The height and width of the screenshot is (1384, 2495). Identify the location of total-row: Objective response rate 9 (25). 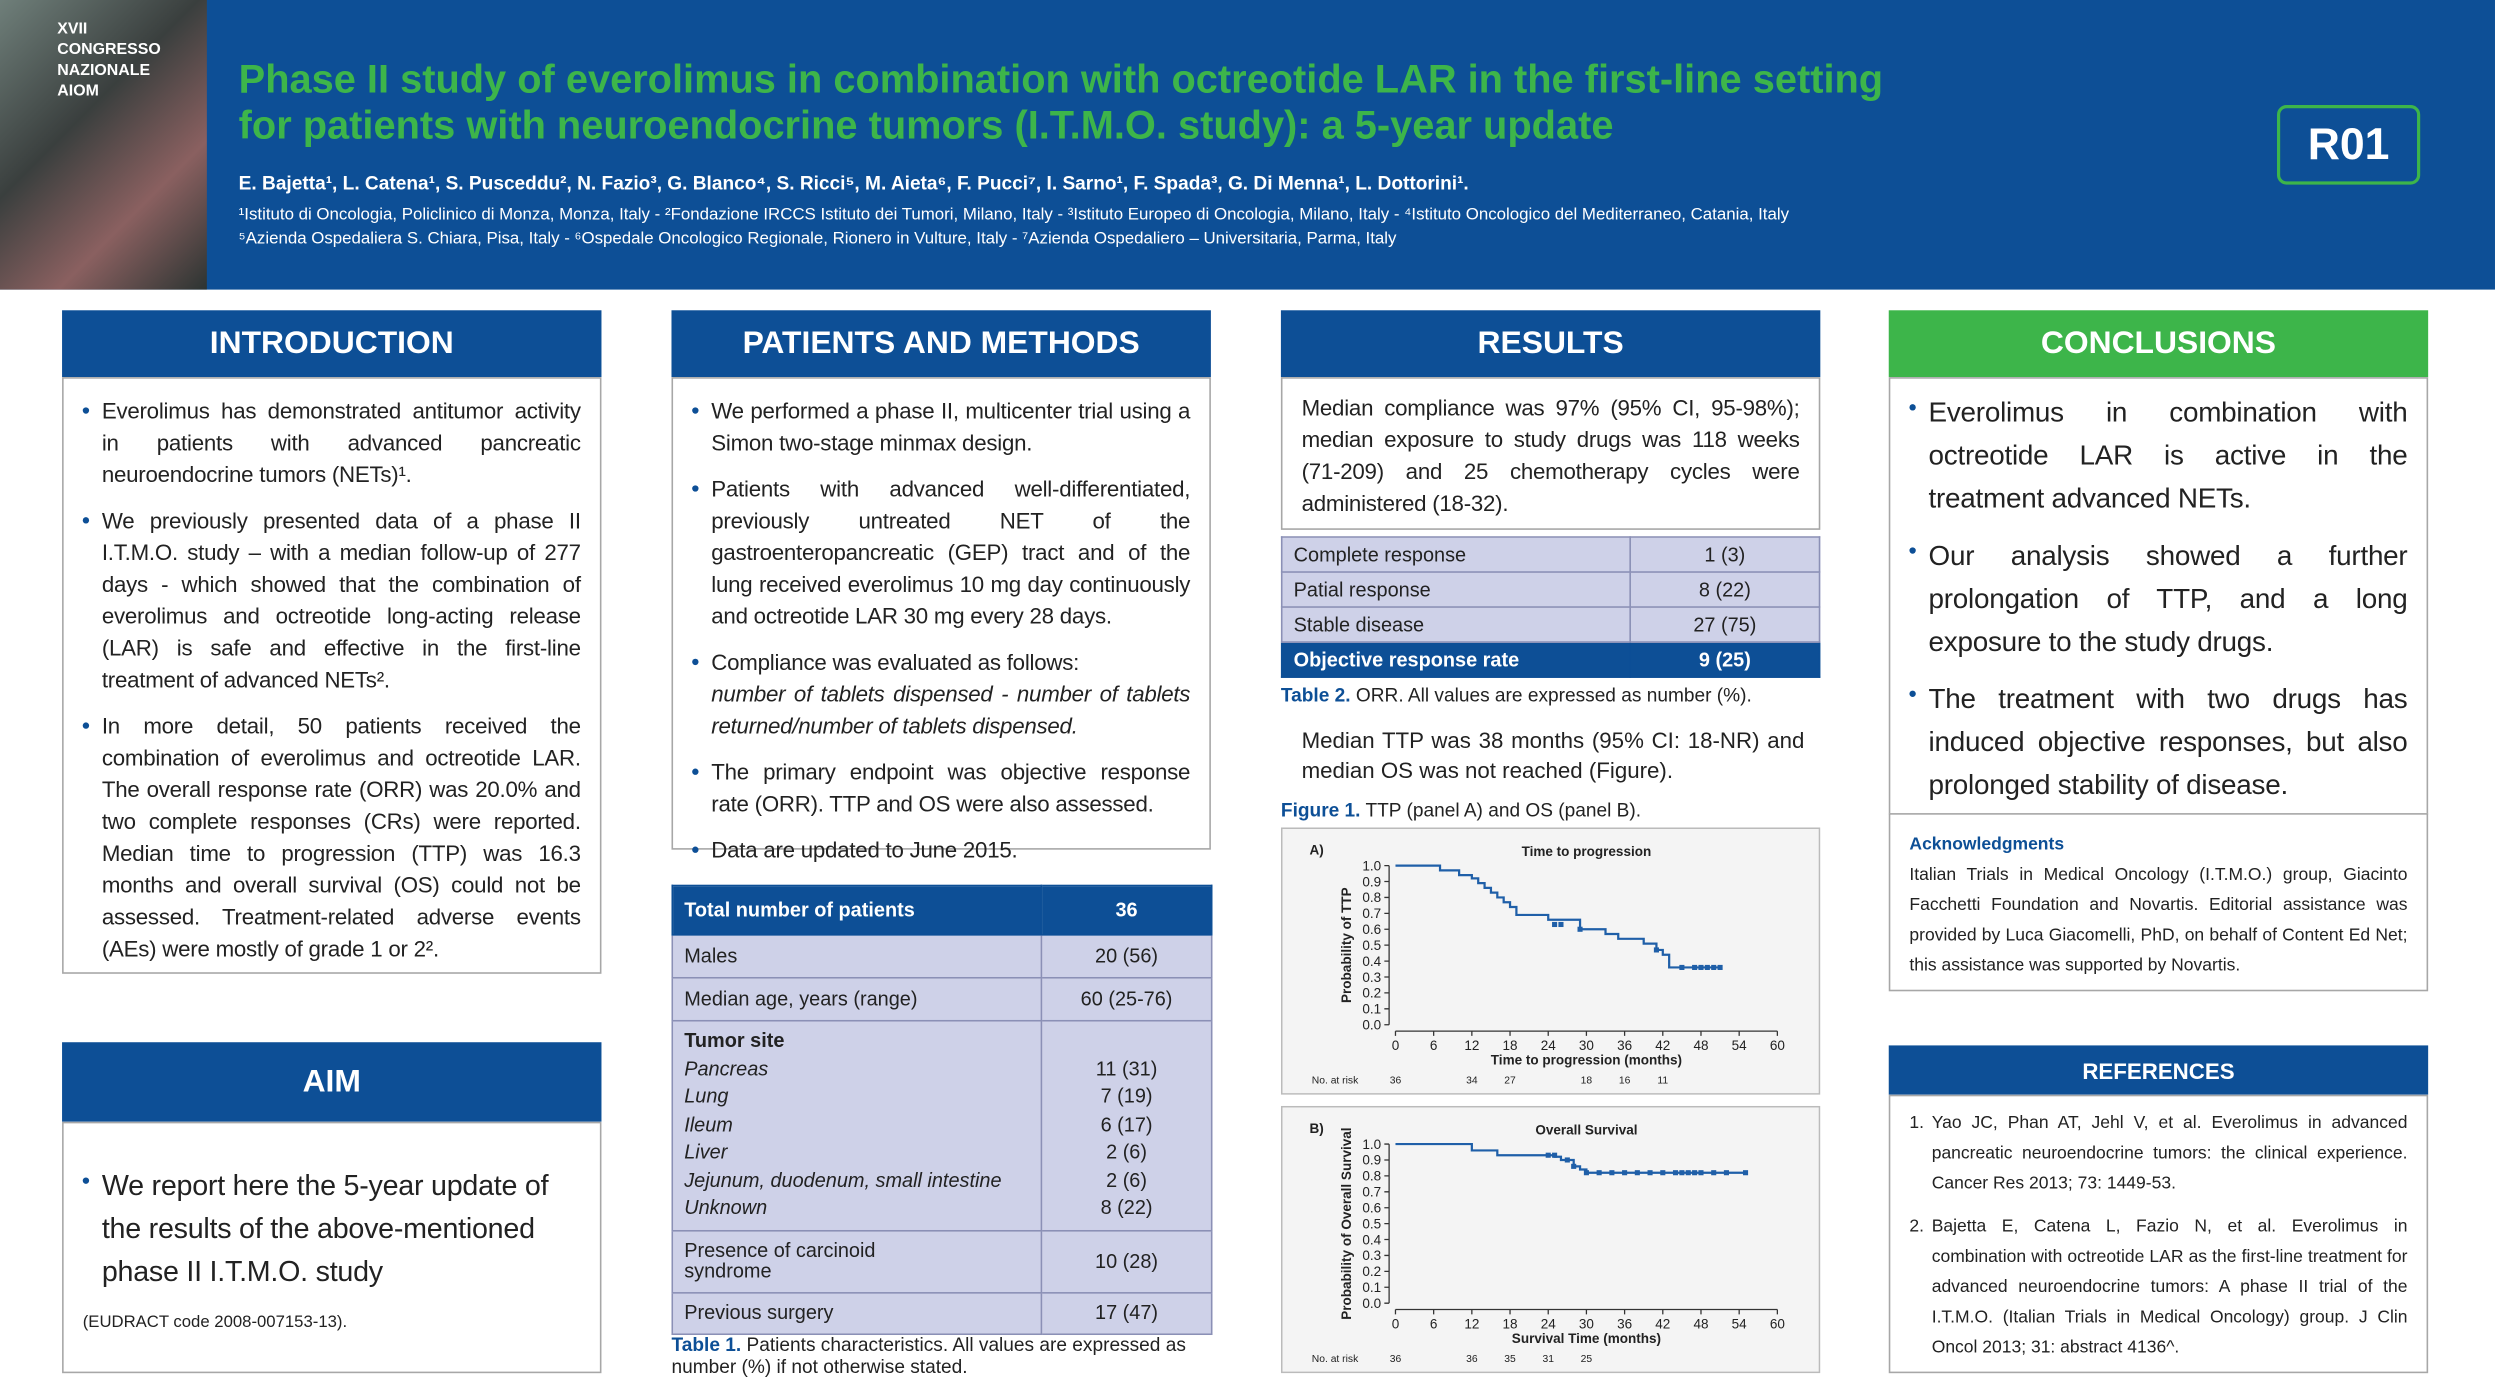
(1550, 659).